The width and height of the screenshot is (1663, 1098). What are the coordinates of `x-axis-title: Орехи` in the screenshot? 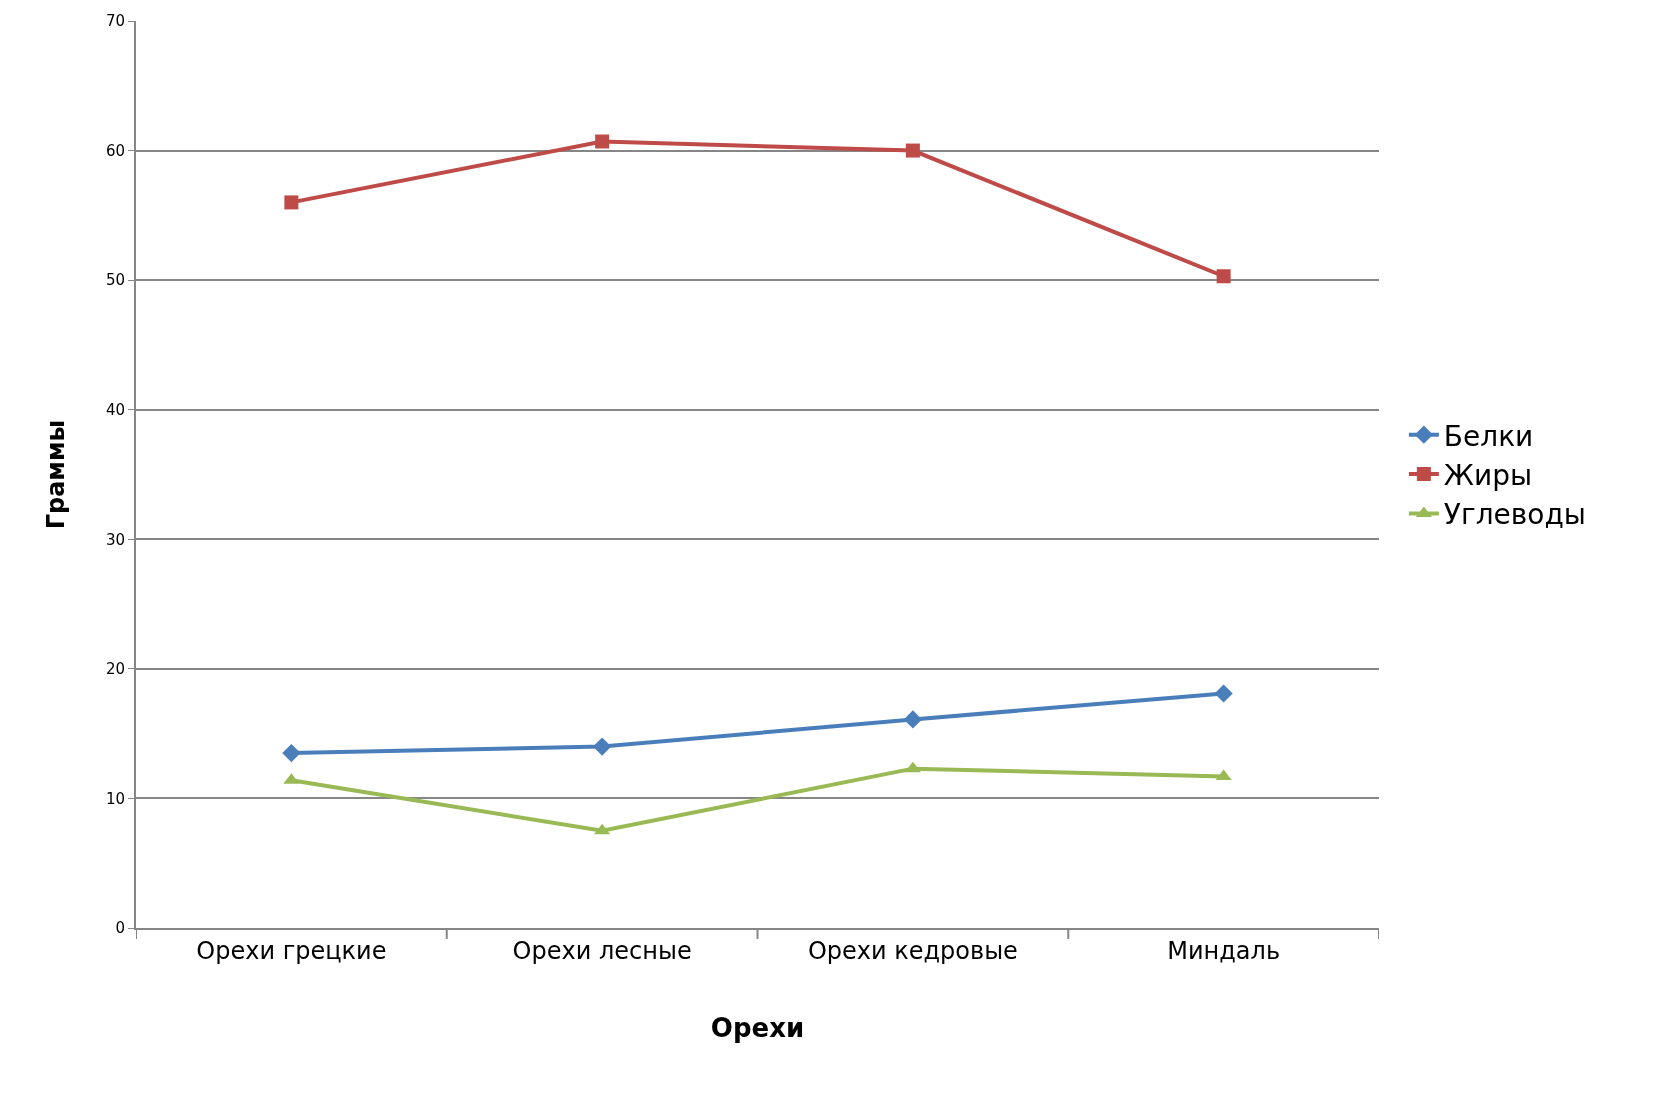 It's located at (757, 1028).